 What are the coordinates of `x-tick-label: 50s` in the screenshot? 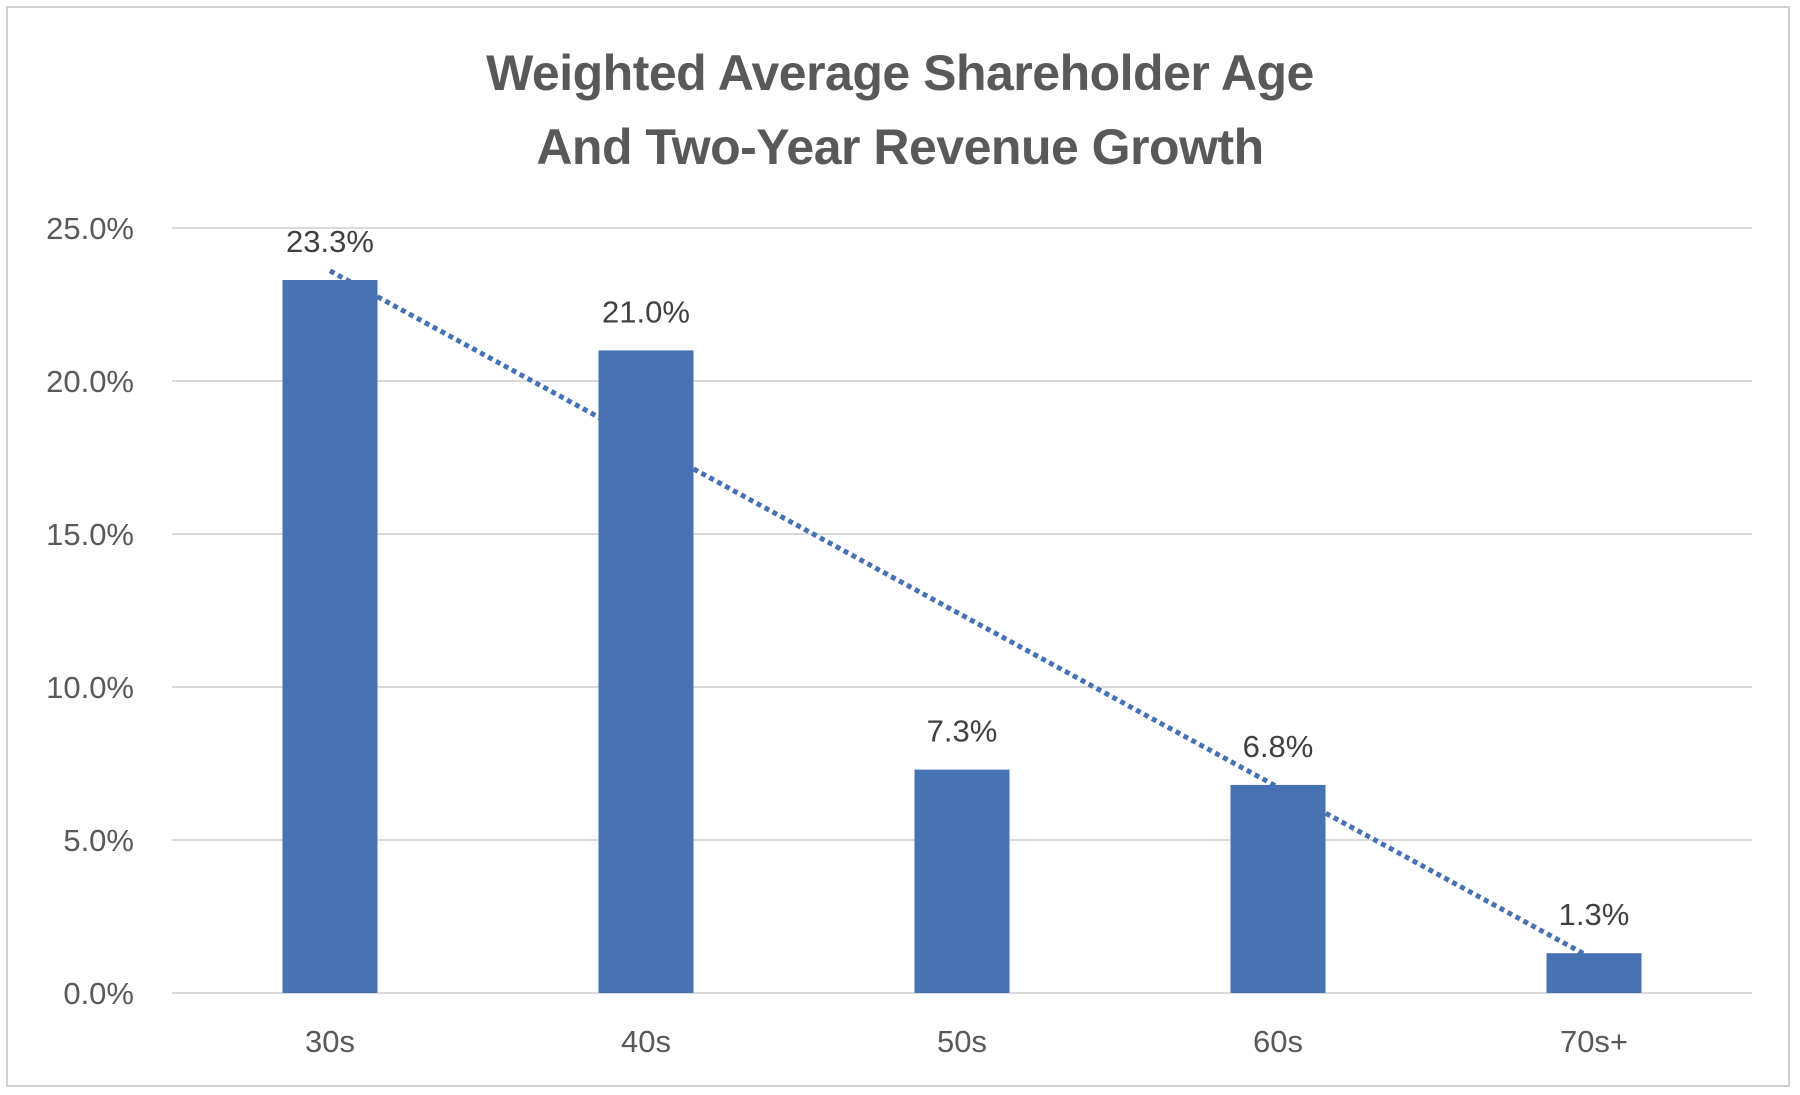 It's located at (962, 1041).